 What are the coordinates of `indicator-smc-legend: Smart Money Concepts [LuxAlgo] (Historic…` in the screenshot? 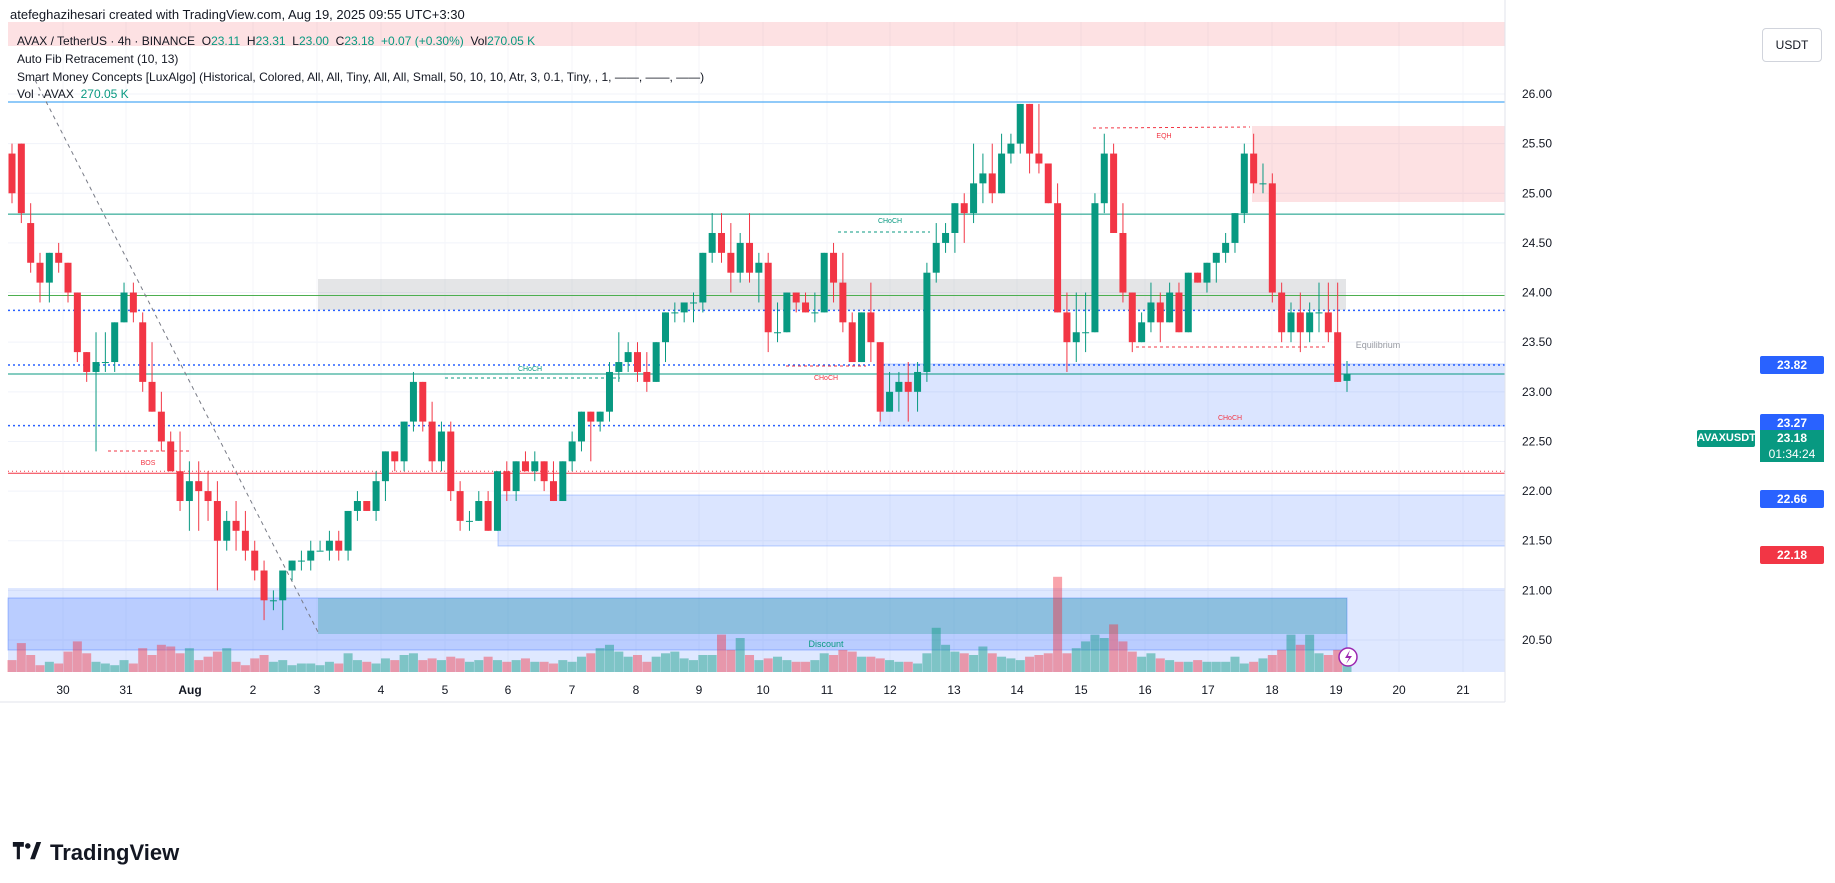 It's located at (361, 77).